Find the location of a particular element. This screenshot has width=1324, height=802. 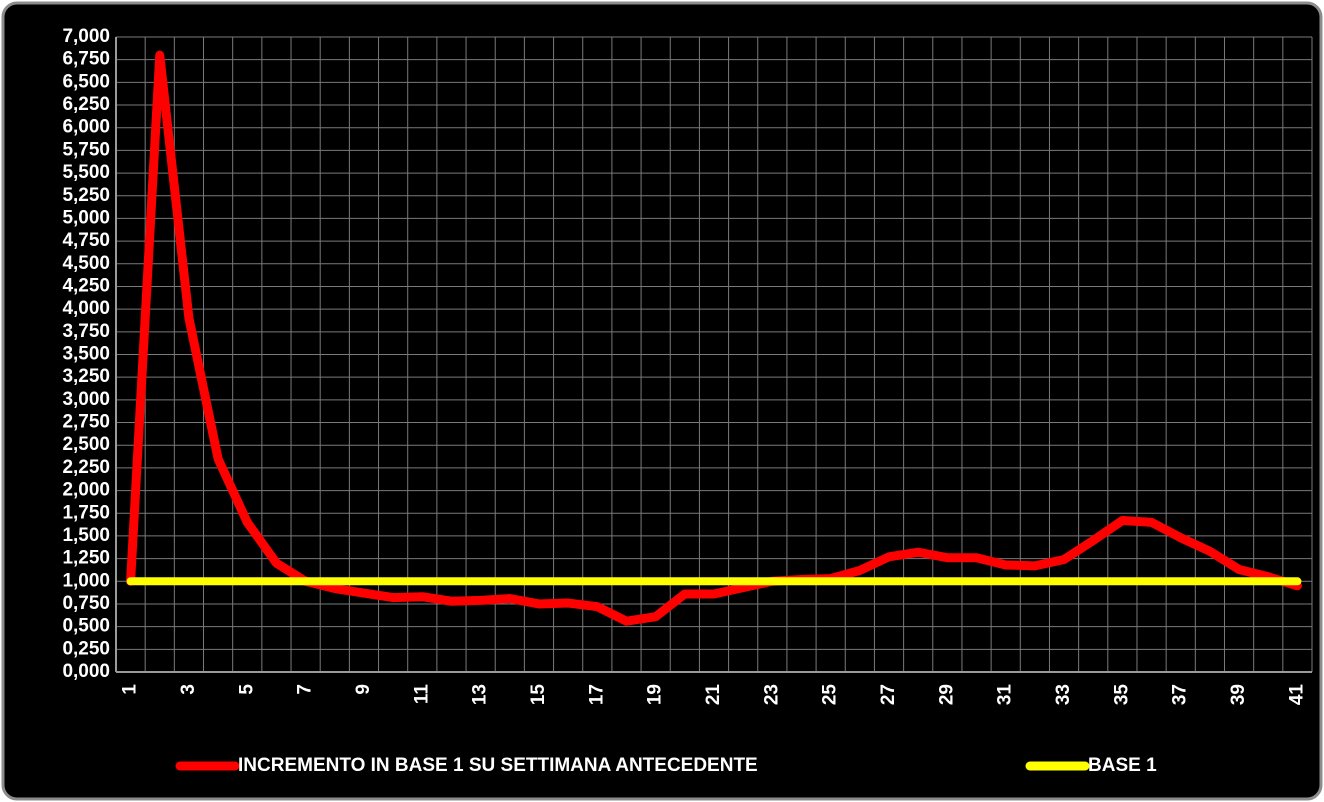

x-tick-label: 41 is located at coordinates (1296, 695).